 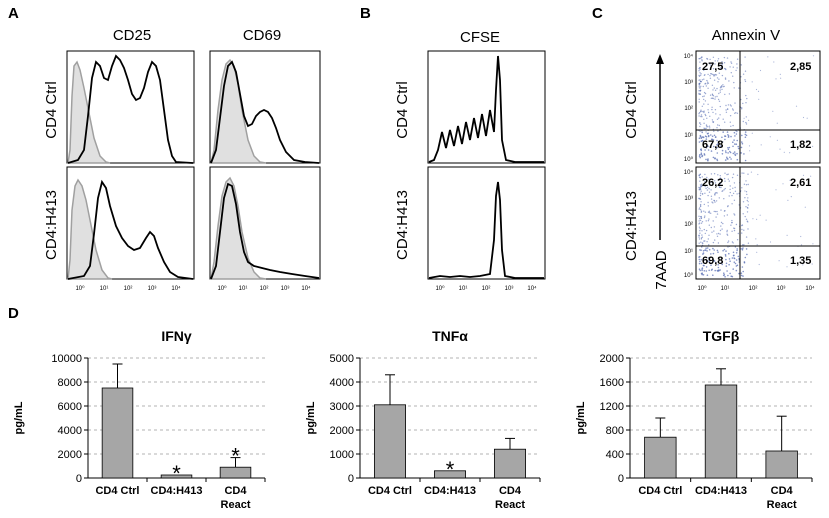 I want to click on quad-ll-h413: 69,8, so click(x=712, y=261).